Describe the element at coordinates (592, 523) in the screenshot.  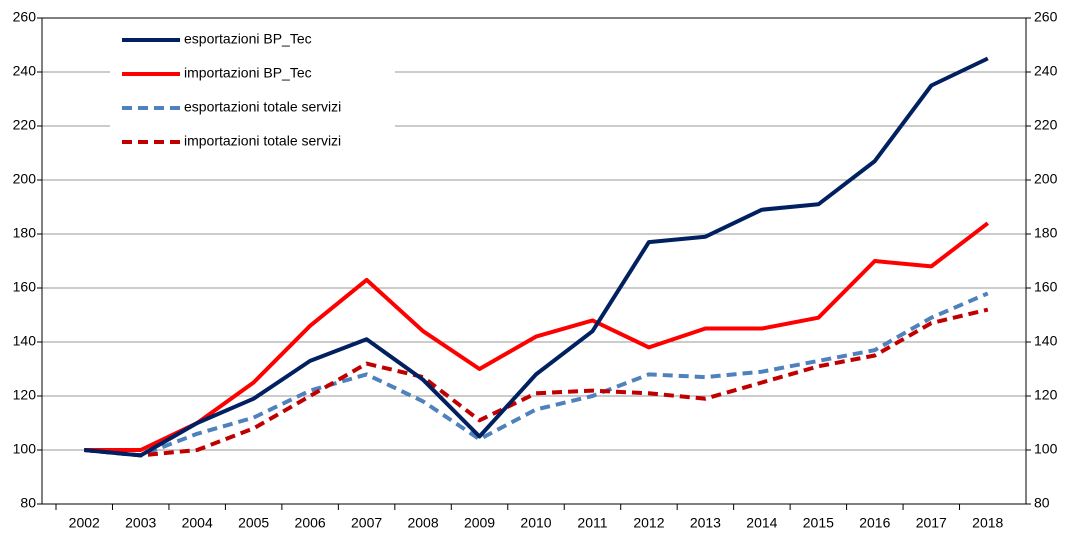
I see `x-tick-label: 2011` at that location.